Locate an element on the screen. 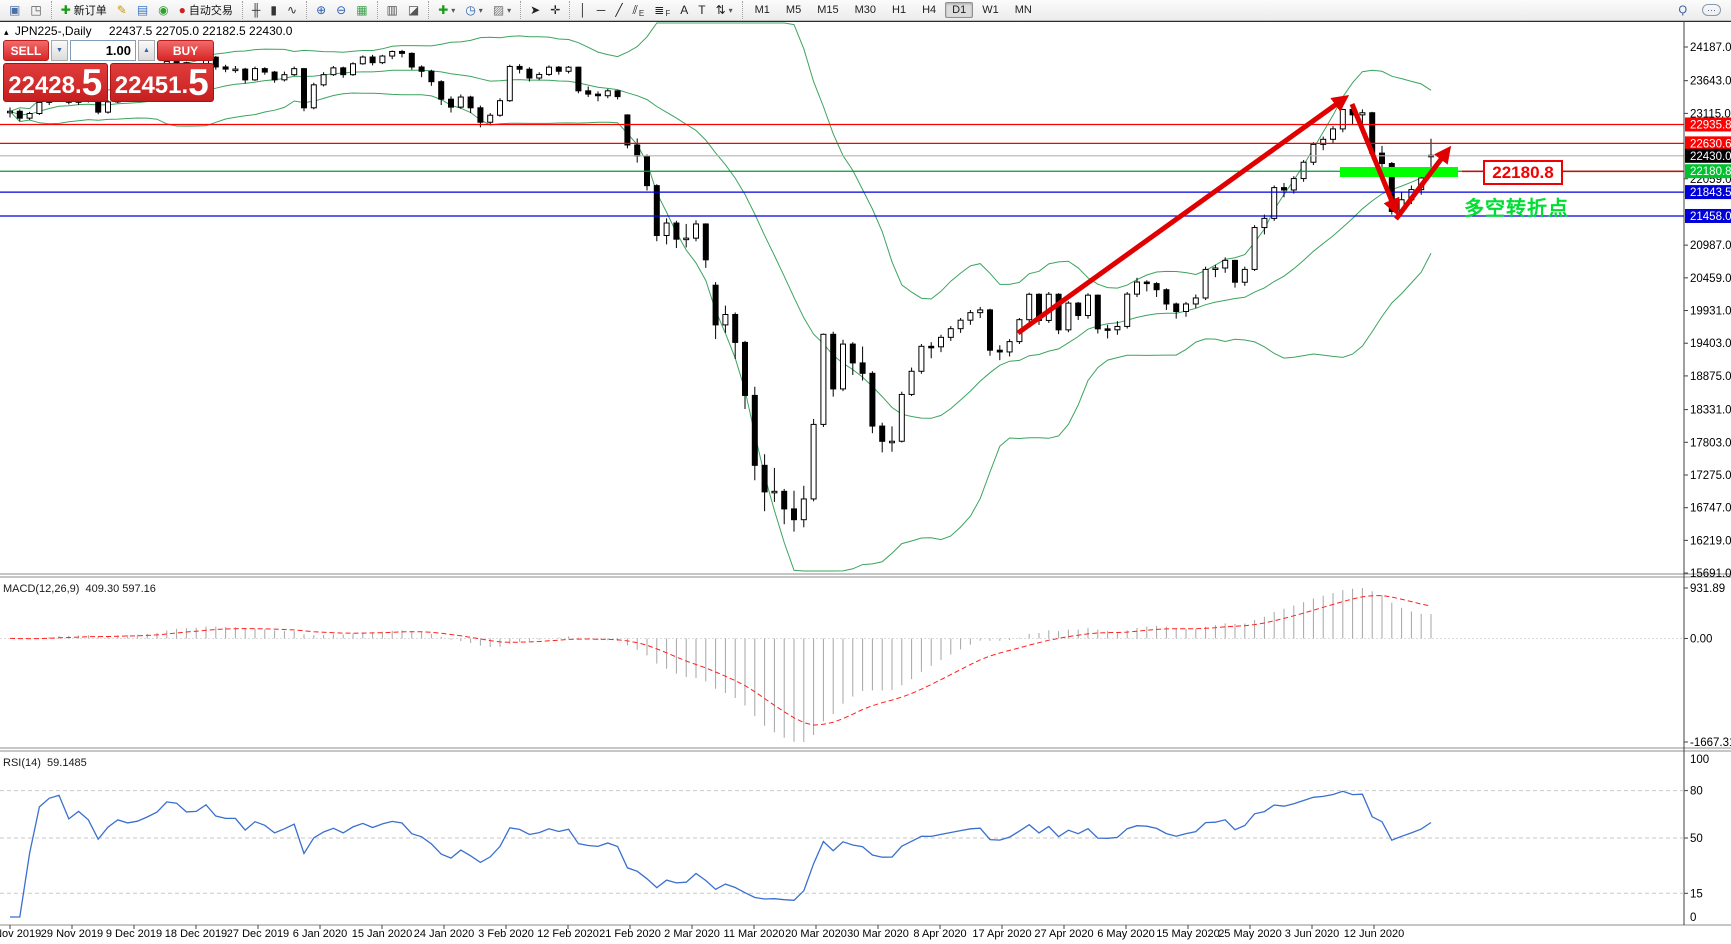 The width and height of the screenshot is (1731, 944). metaeditor-icon: ✎ is located at coordinates (121, 10).